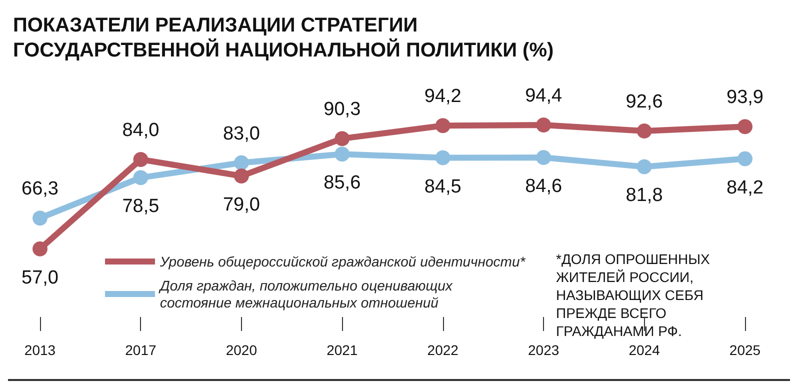 The height and width of the screenshot is (387, 800). Describe the element at coordinates (141, 207) in the screenshot. I see `data-label: 78,5` at that location.